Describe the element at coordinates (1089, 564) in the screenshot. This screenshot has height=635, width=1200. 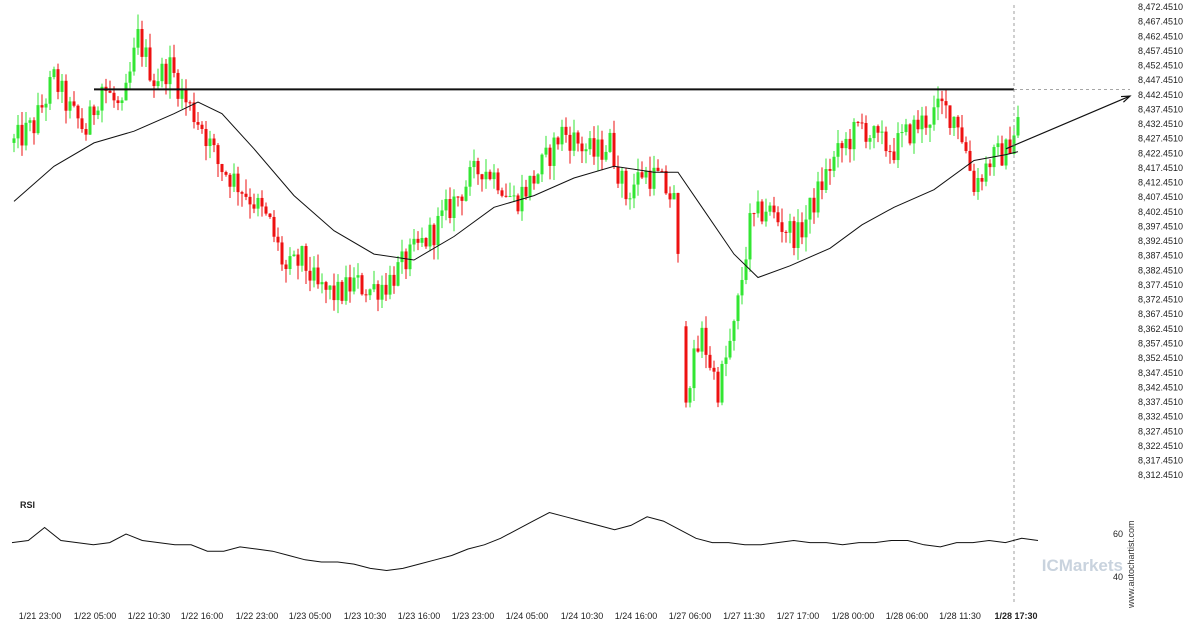
I see `watermark: www.autochartist.com ICMarkets` at that location.